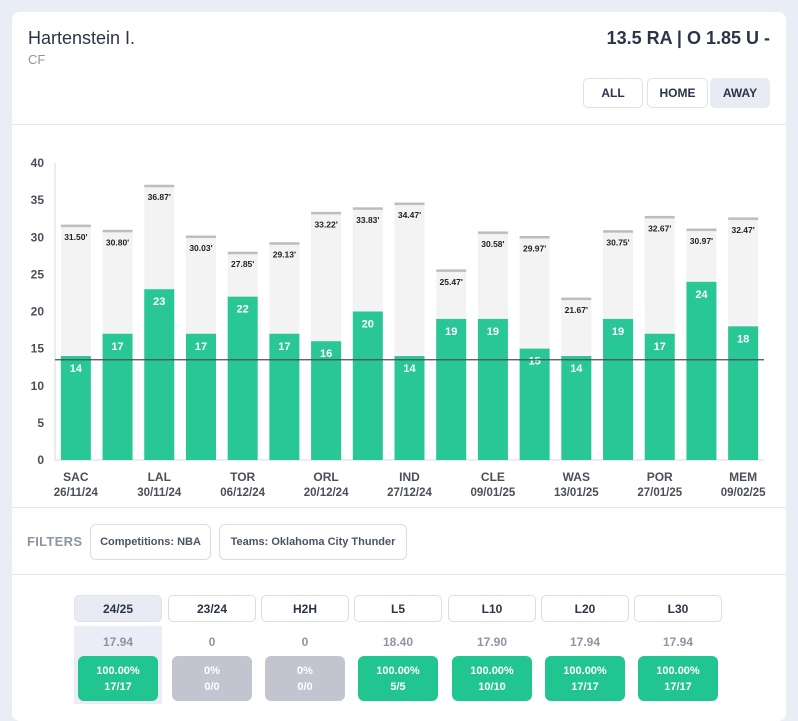 This screenshot has width=798, height=721. I want to click on season-average: 0, so click(212, 642).